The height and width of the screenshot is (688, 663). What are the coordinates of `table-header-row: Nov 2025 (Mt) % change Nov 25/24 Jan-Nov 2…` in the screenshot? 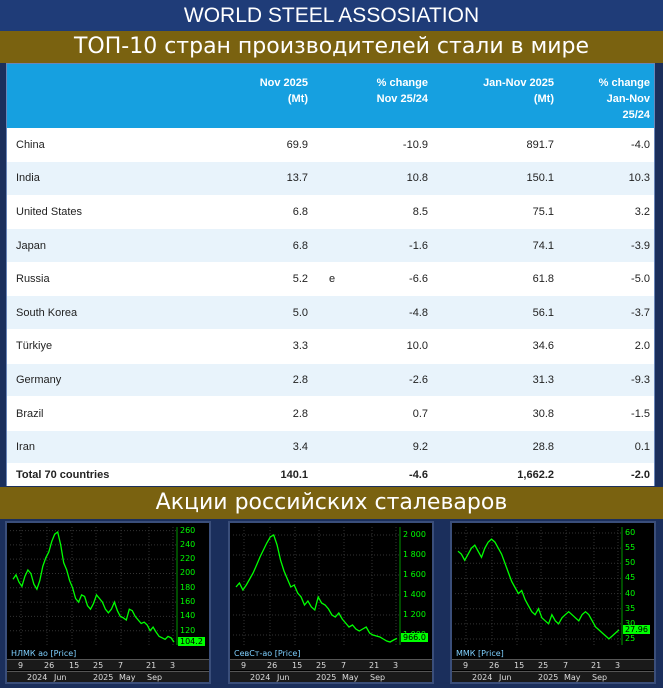 It's located at (330, 96).